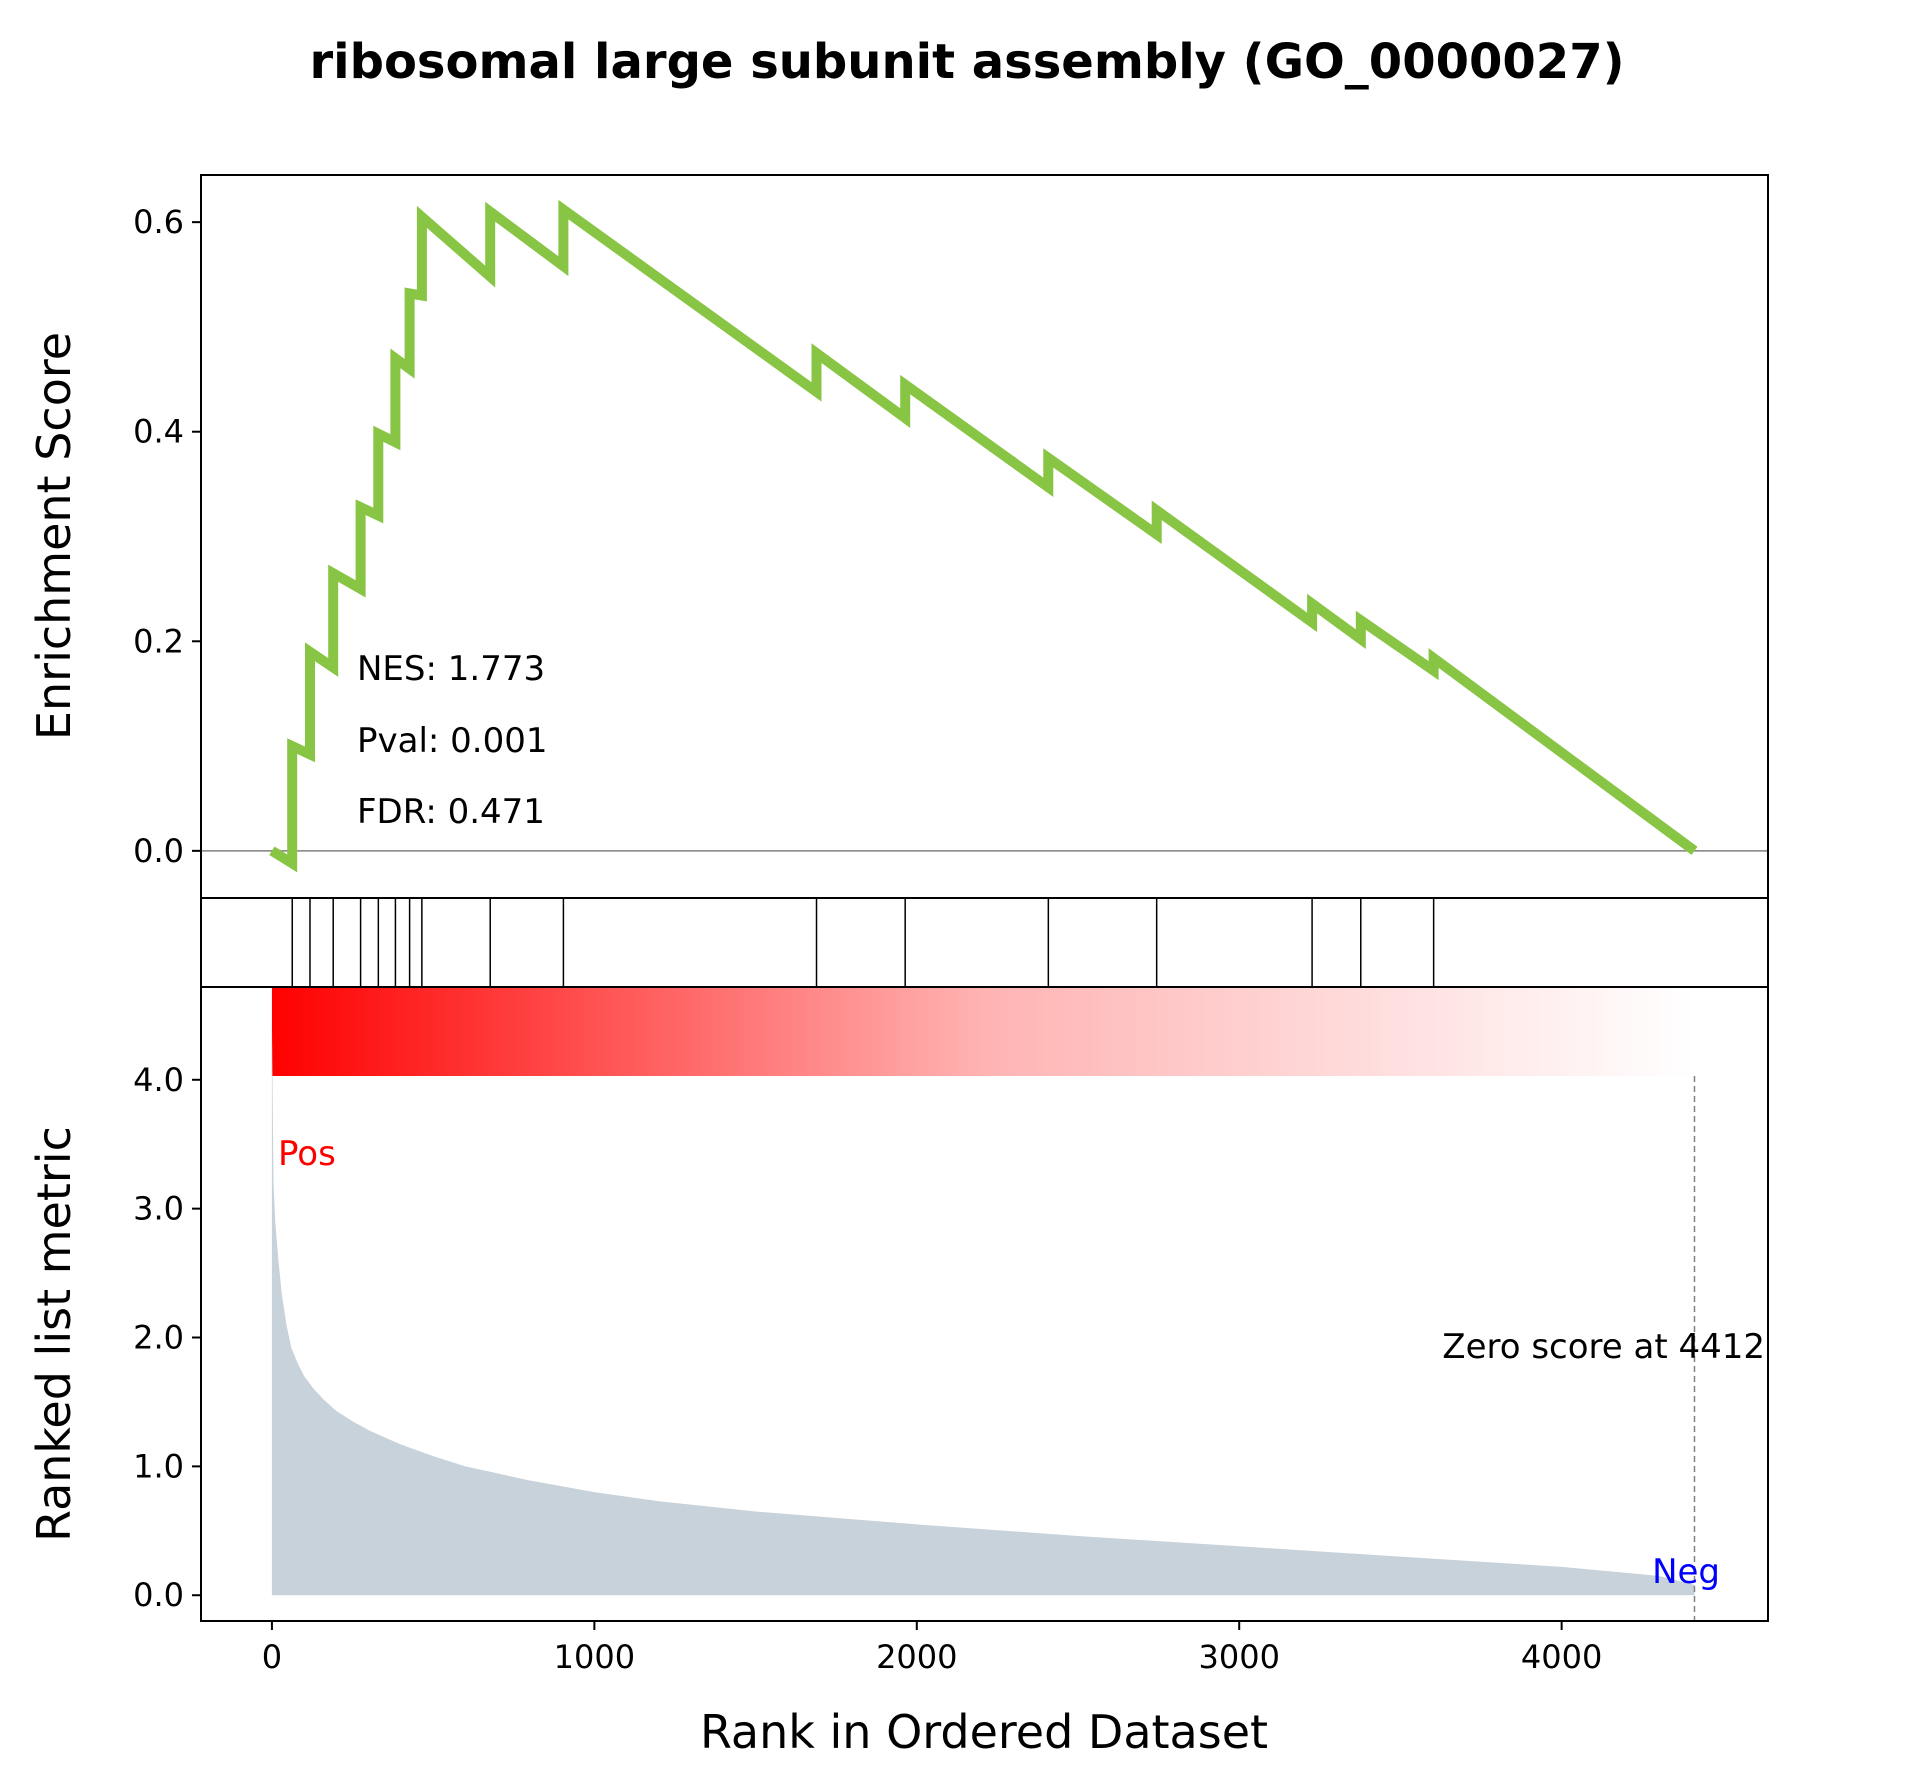  I want to click on x-axis-label: Rank in Ordered Dataset, so click(984, 1732).